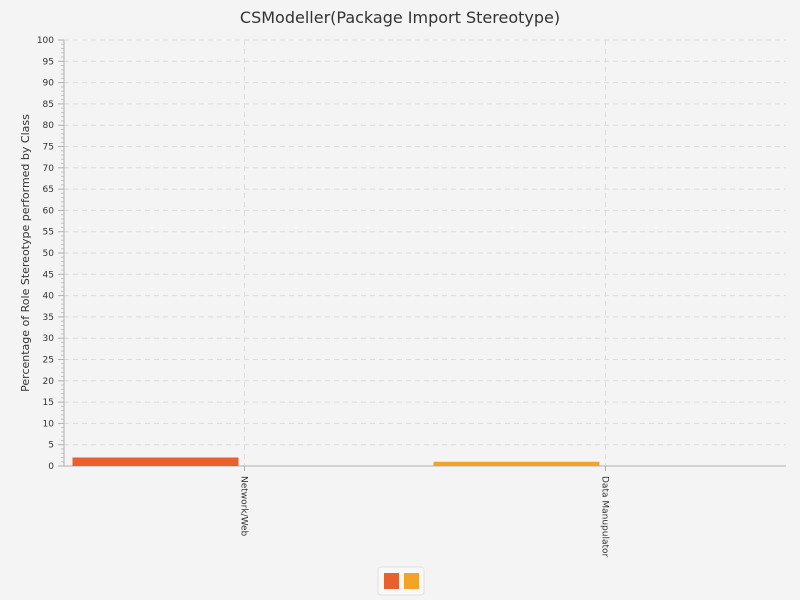 The image size is (800, 600). What do you see at coordinates (49, 126) in the screenshot?
I see `y-tick-label: 80` at bounding box center [49, 126].